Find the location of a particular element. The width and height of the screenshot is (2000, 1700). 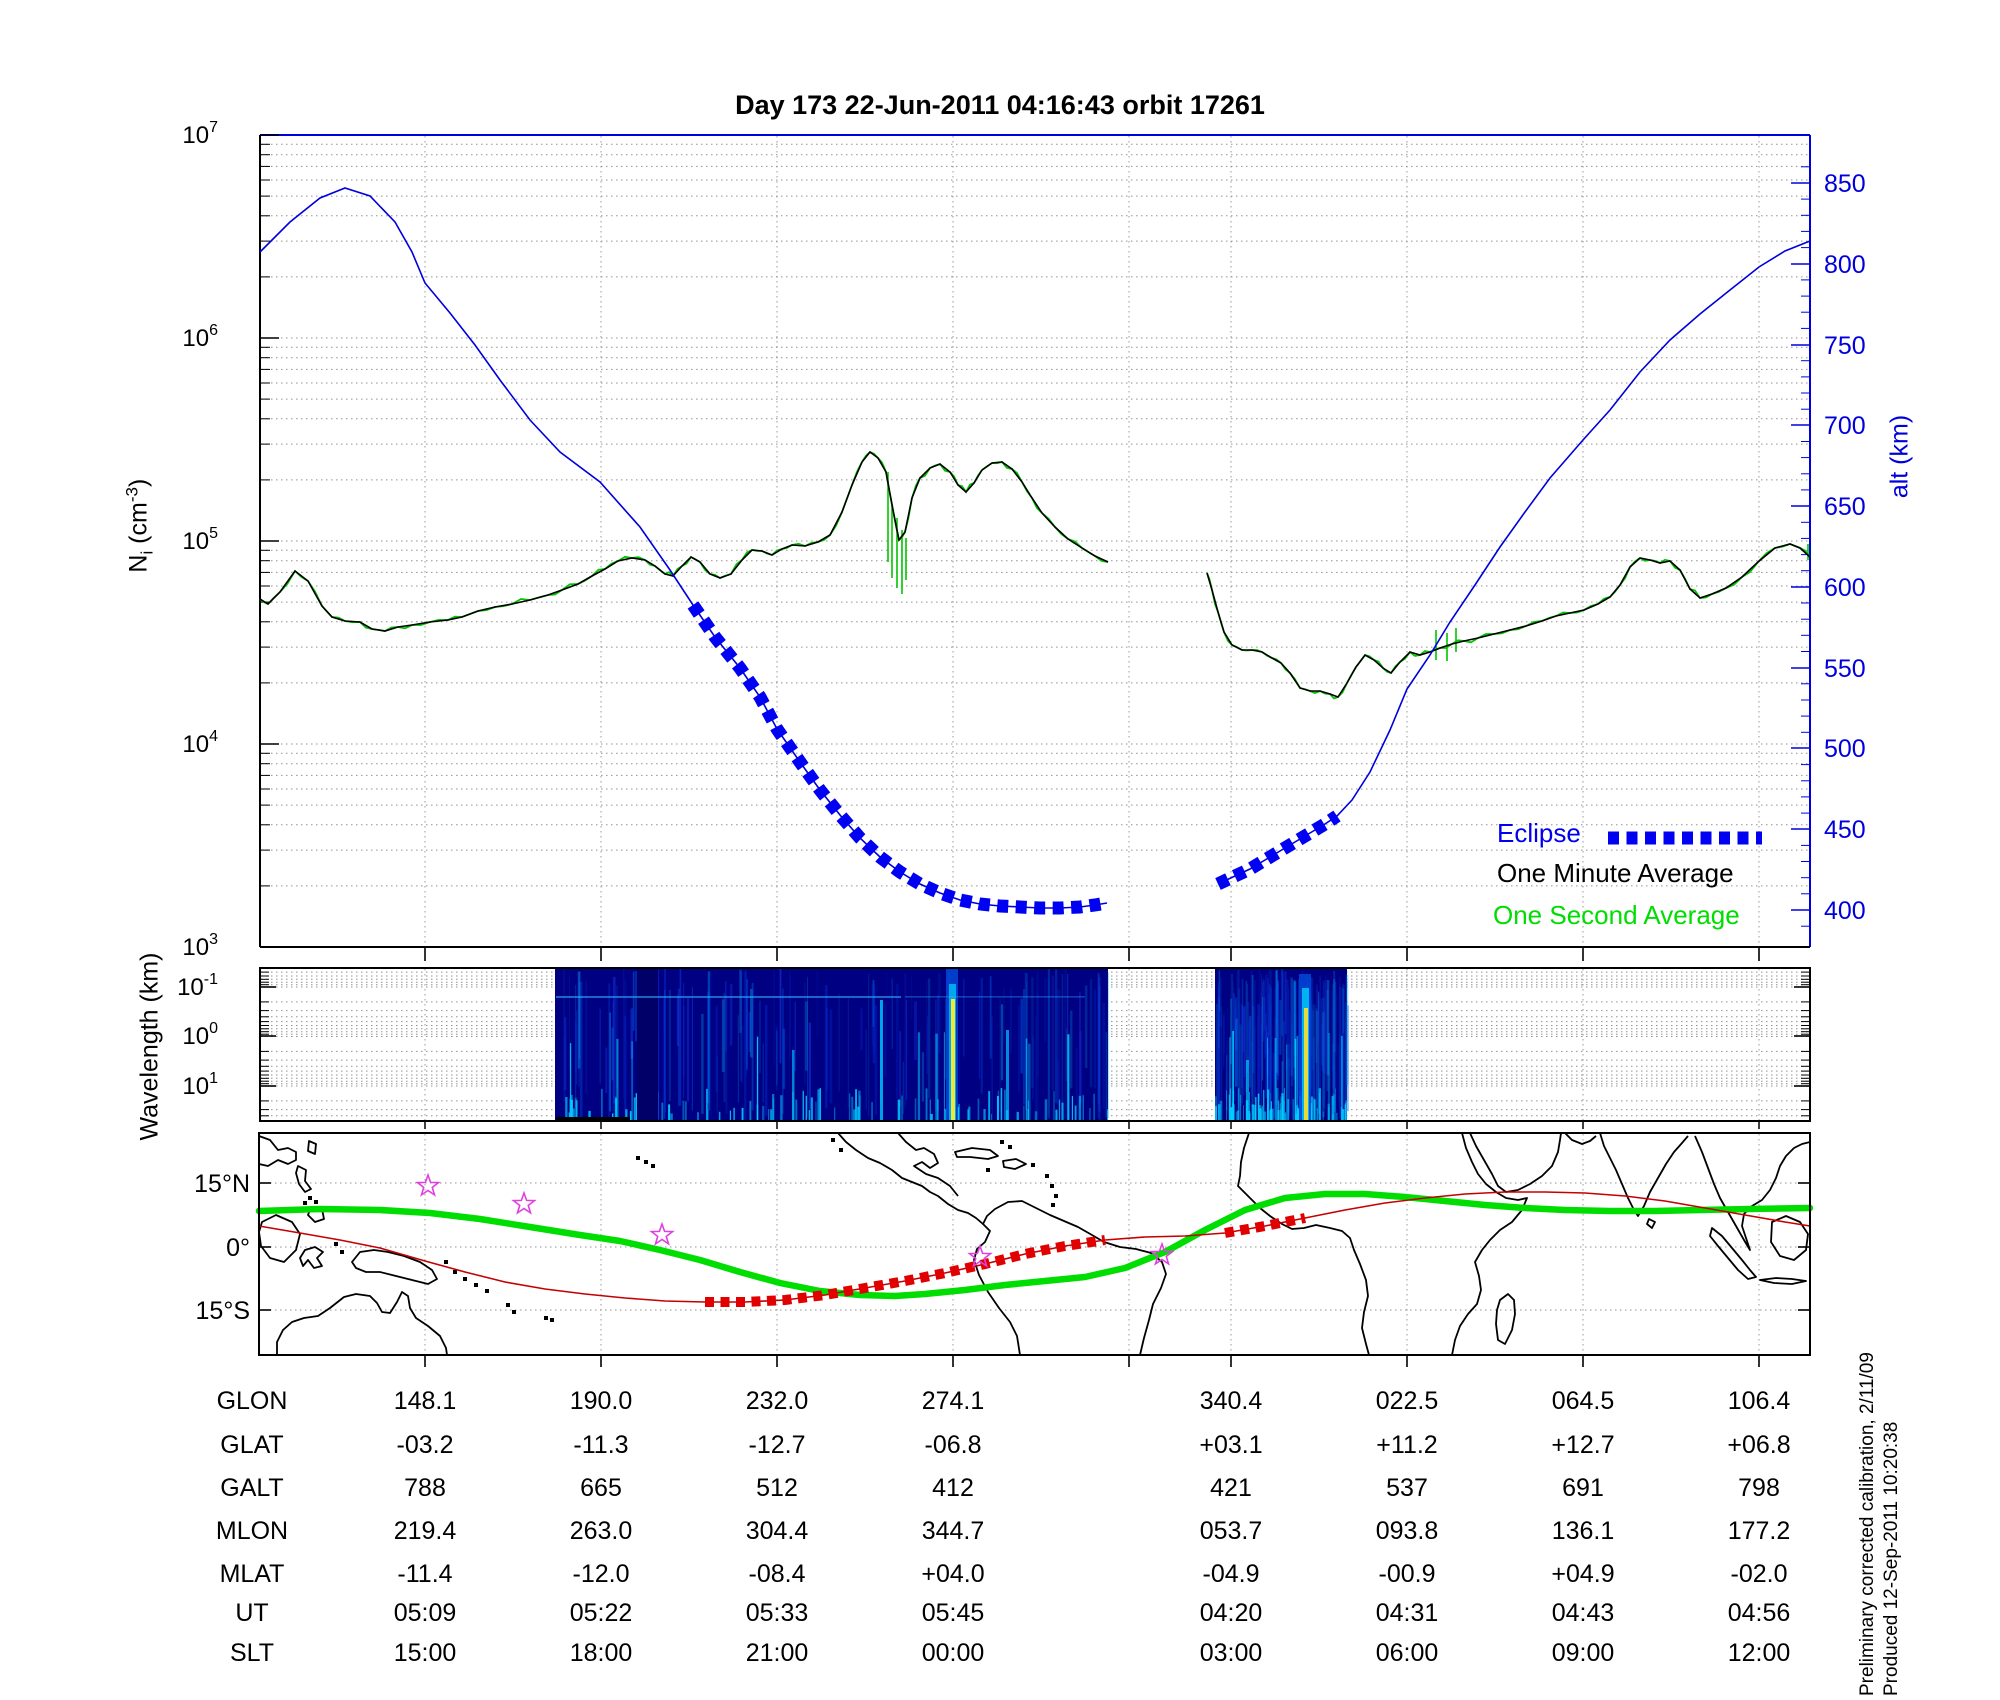

orbit-star-marker is located at coordinates (428, 1184).